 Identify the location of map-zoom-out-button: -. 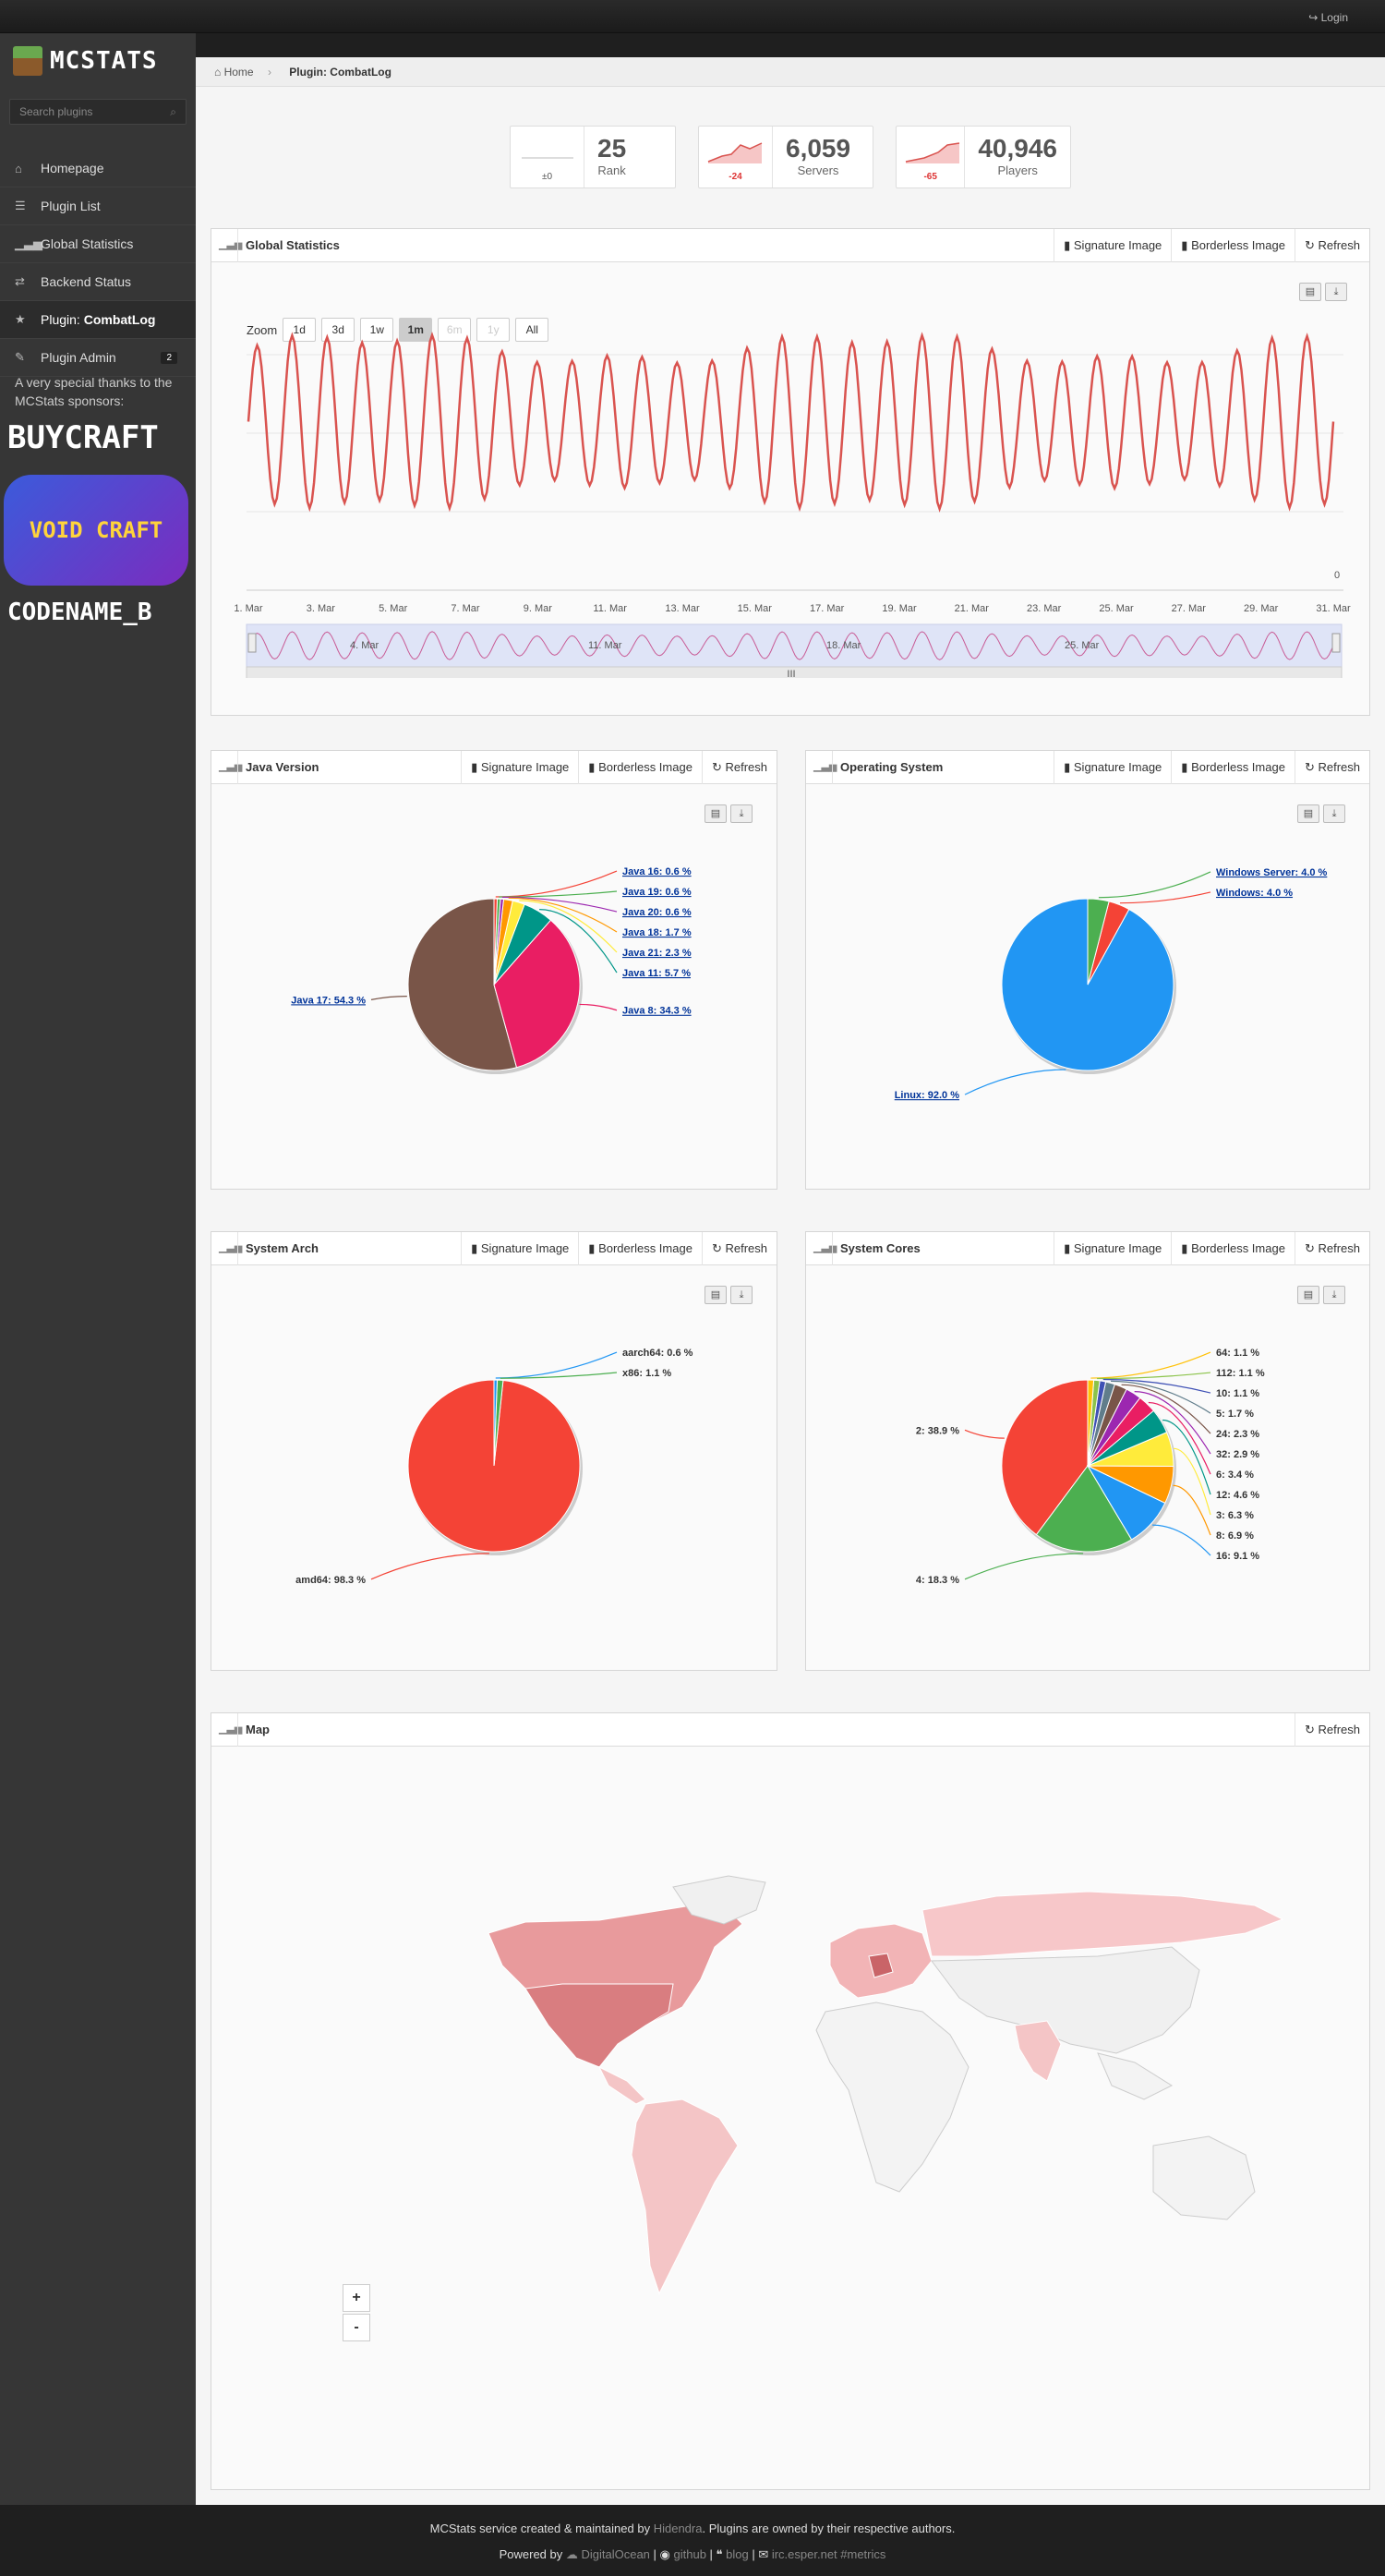
(356, 2327).